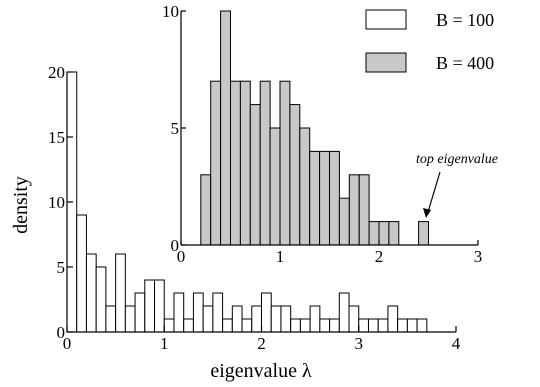  What do you see at coordinates (457, 185) in the screenshot?
I see `top-eigenvalue-annotation: top eigenvalue` at bounding box center [457, 185].